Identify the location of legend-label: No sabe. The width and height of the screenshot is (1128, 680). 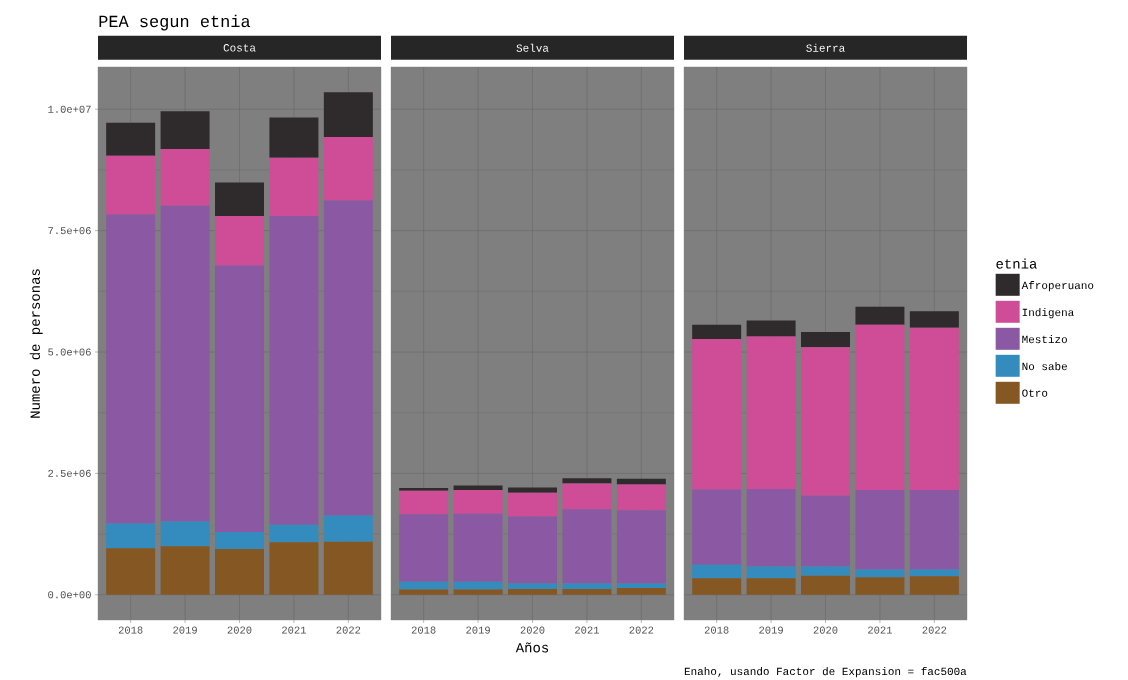
(1044, 366).